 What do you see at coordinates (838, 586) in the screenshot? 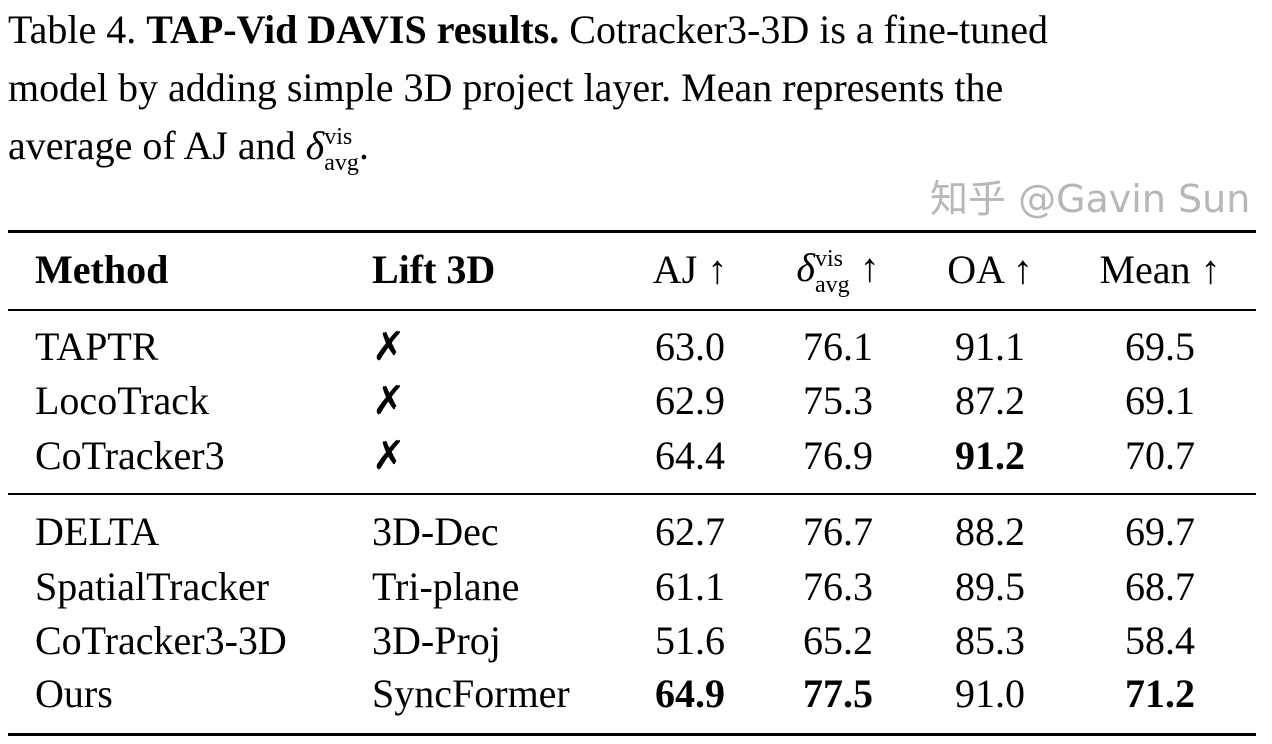
I see `cell-delta: 76.3` at bounding box center [838, 586].